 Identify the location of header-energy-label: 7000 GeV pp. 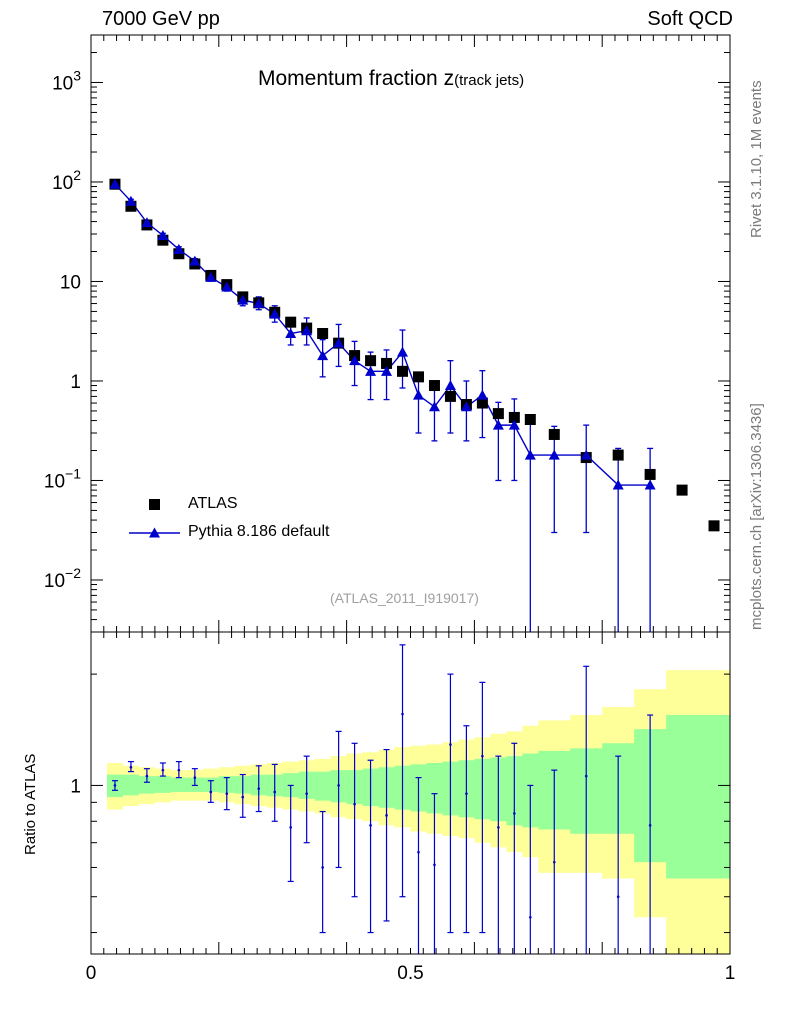
(161, 19).